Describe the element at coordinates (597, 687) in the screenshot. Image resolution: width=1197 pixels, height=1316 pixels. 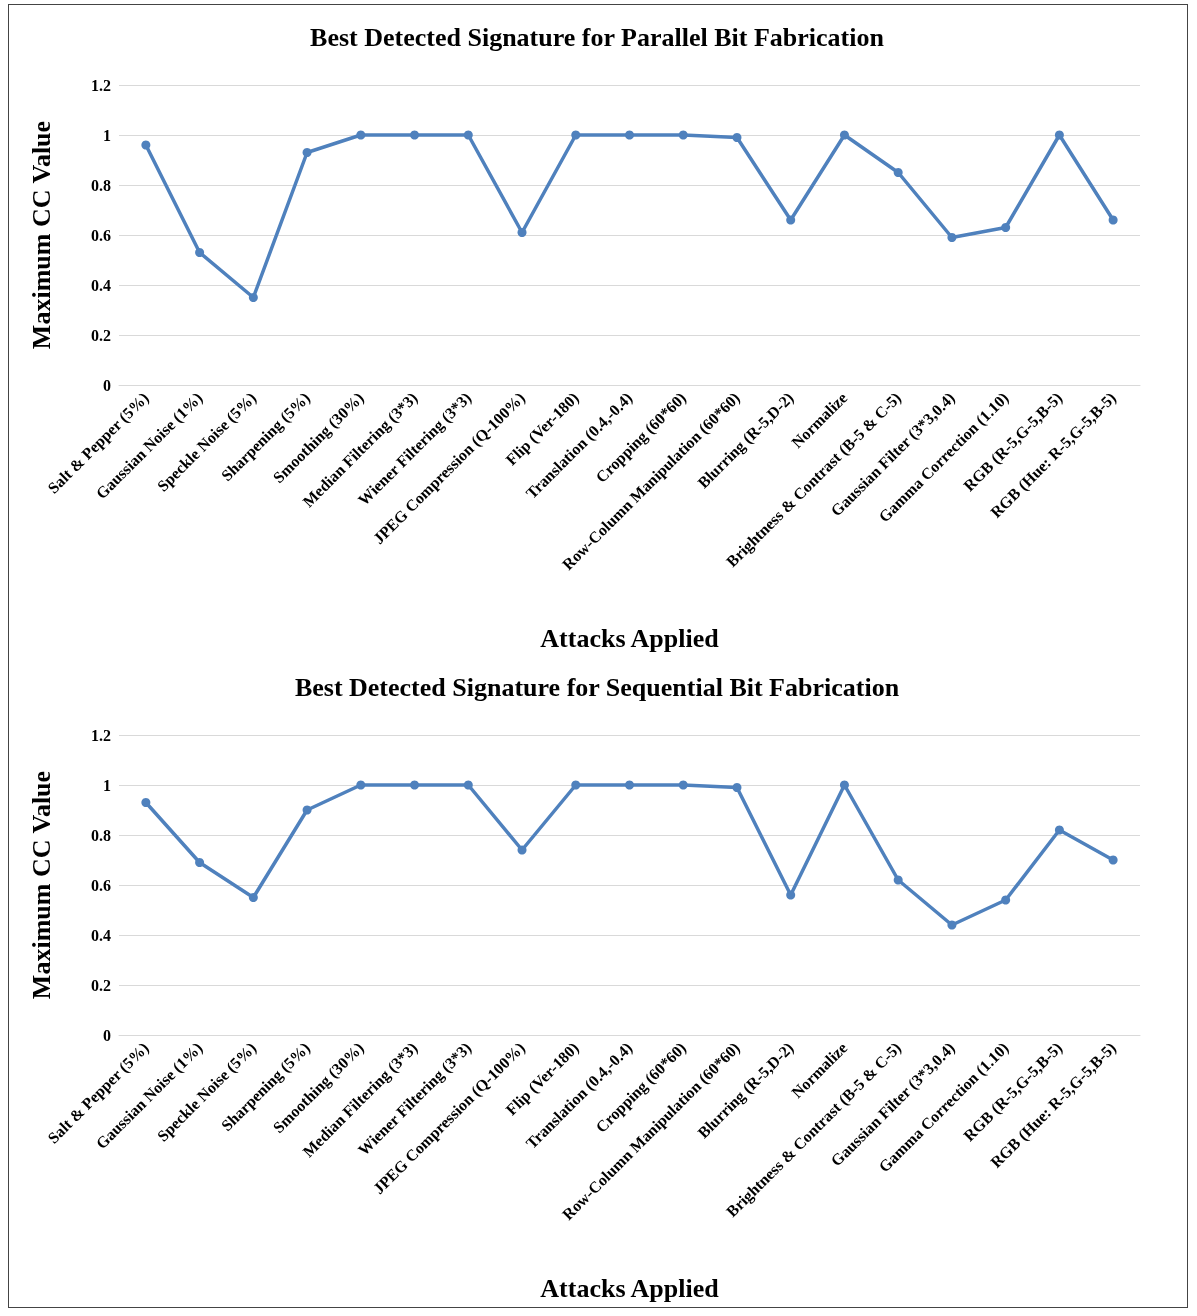
I see `chart-title: Best Detected Signature for Sequential Bit Fabrication` at that location.